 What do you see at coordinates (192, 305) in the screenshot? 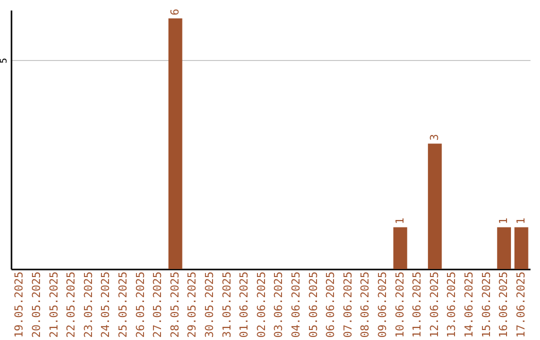
I see `x-tick-label: 29.05.2025` at bounding box center [192, 305].